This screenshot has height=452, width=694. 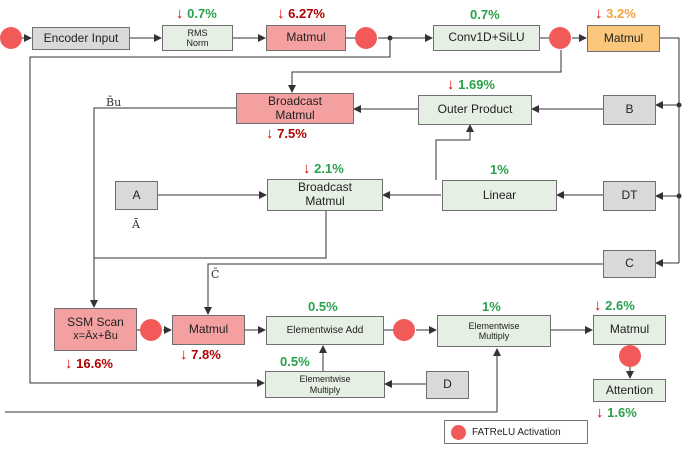 I want to click on c-label: C, so click(x=629, y=263).